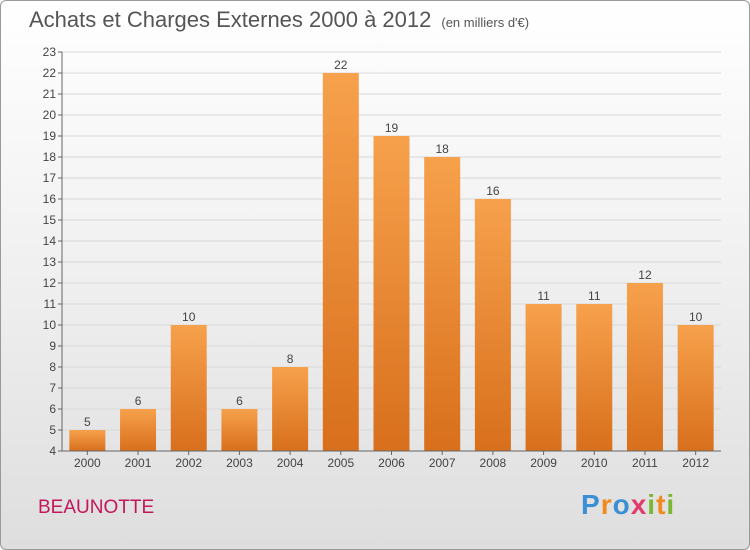 This screenshot has height=550, width=750. I want to click on y-tick-label: 17, so click(50, 178).